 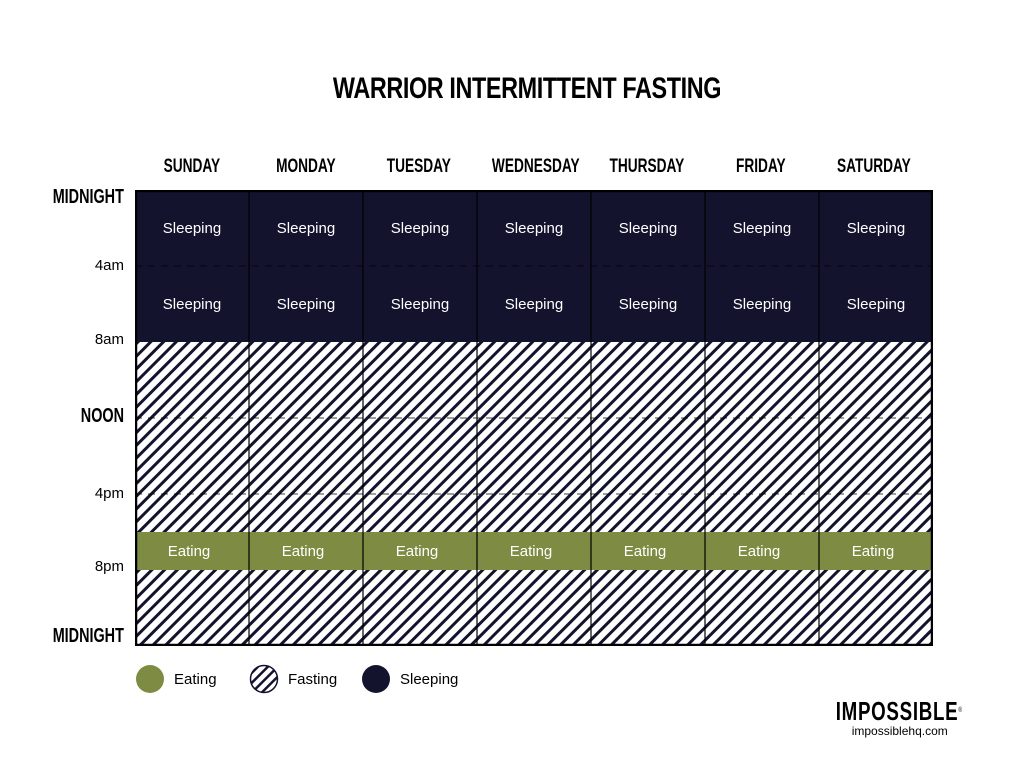 What do you see at coordinates (305, 166) in the screenshot?
I see `day-header-monday: MONDAY` at bounding box center [305, 166].